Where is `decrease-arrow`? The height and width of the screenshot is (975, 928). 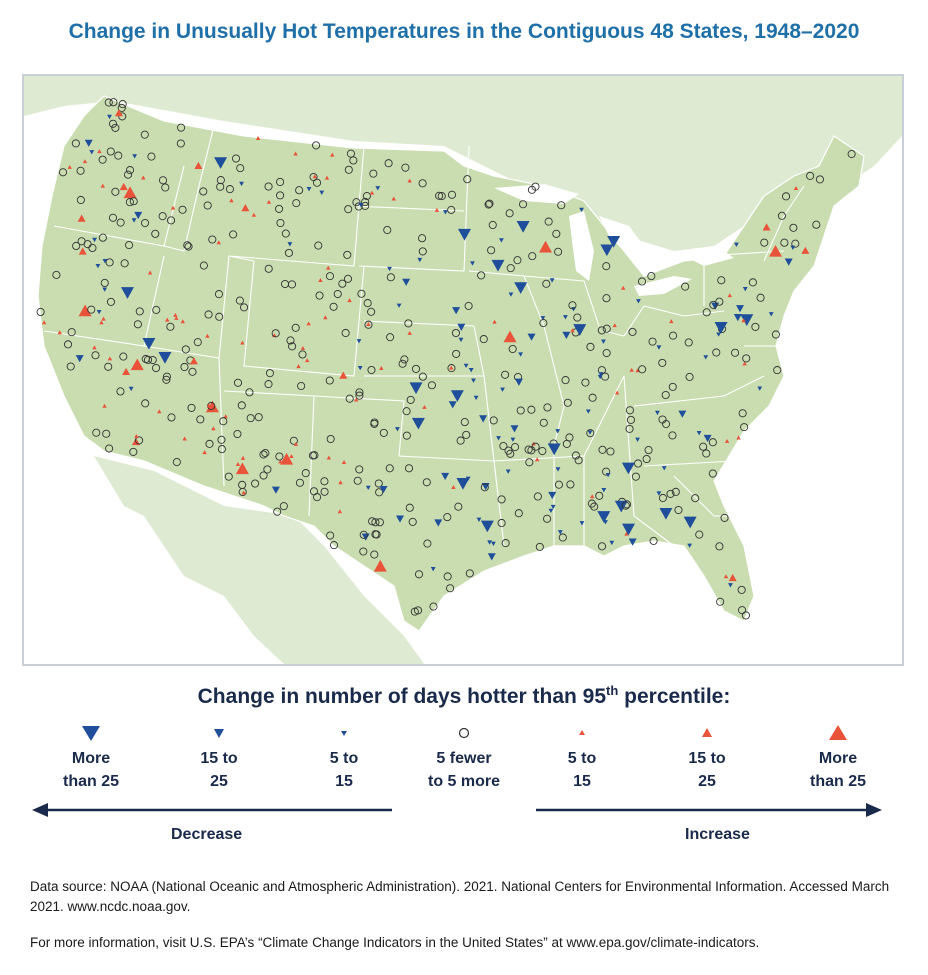 decrease-arrow is located at coordinates (213, 812).